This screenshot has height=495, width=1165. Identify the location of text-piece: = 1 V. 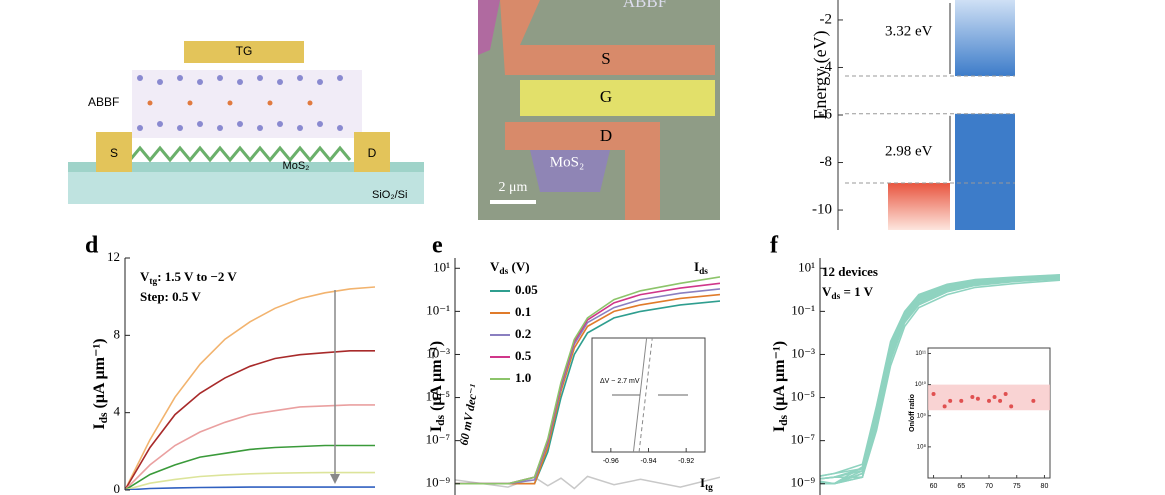
(856, 291).